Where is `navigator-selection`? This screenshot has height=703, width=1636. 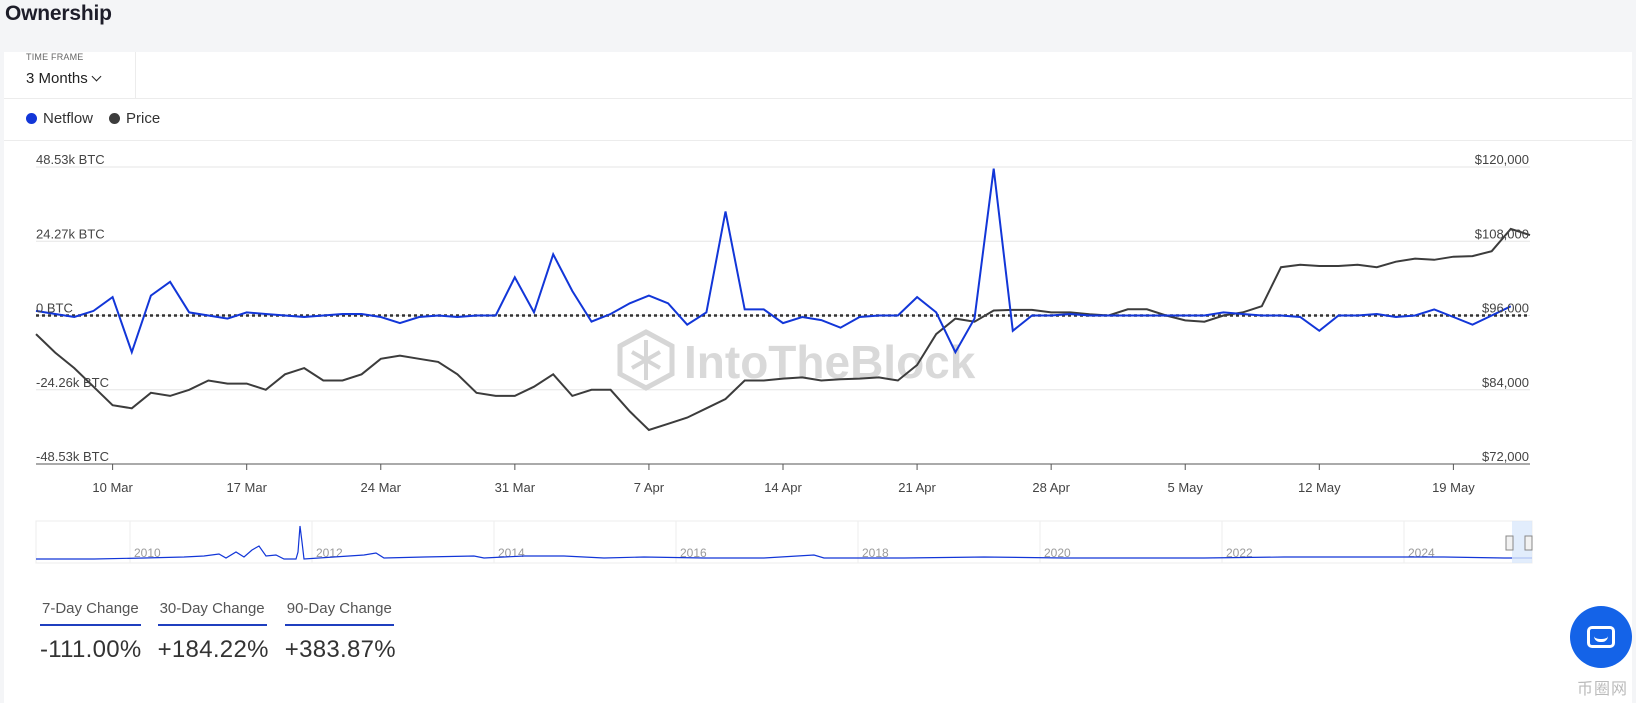
navigator-selection is located at coordinates (1522, 542).